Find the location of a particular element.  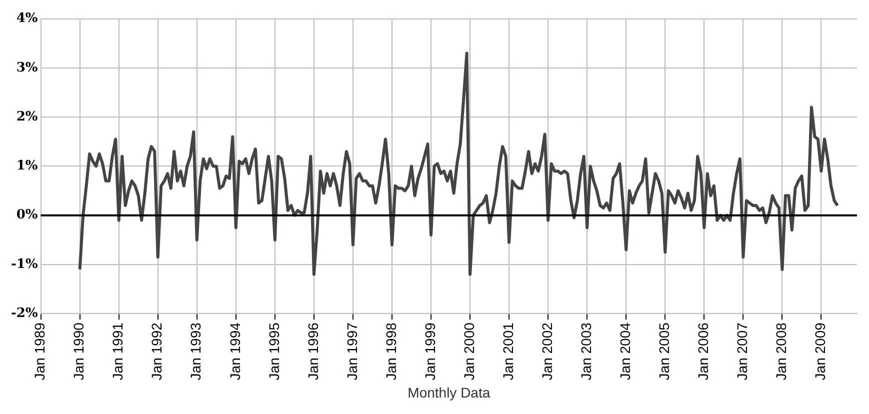

x-tick-label: Jan 2008 is located at coordinates (781, 351).